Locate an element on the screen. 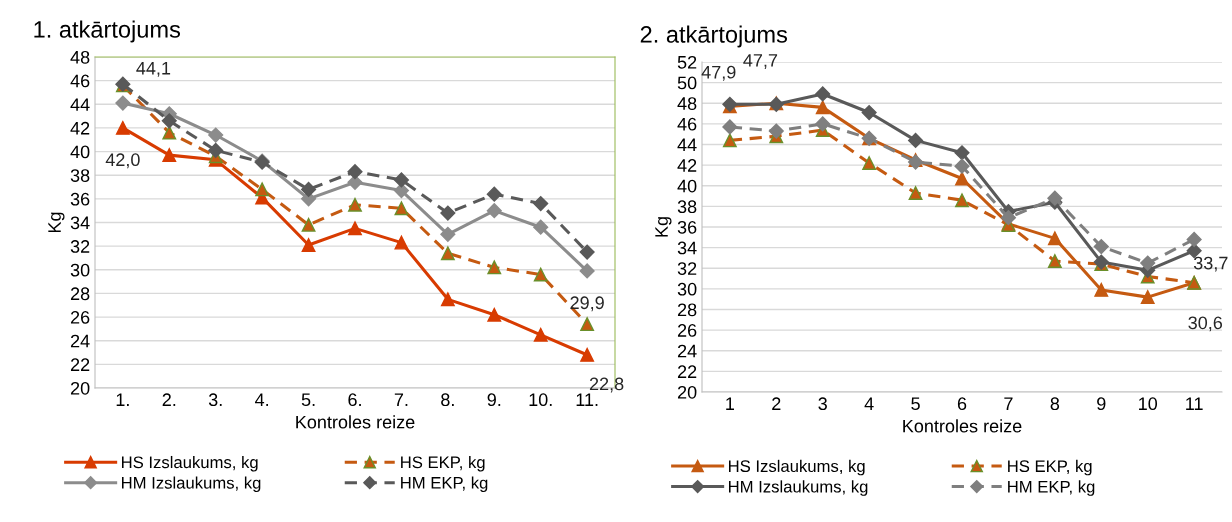  x-tick-label: 9. is located at coordinates (494, 400).